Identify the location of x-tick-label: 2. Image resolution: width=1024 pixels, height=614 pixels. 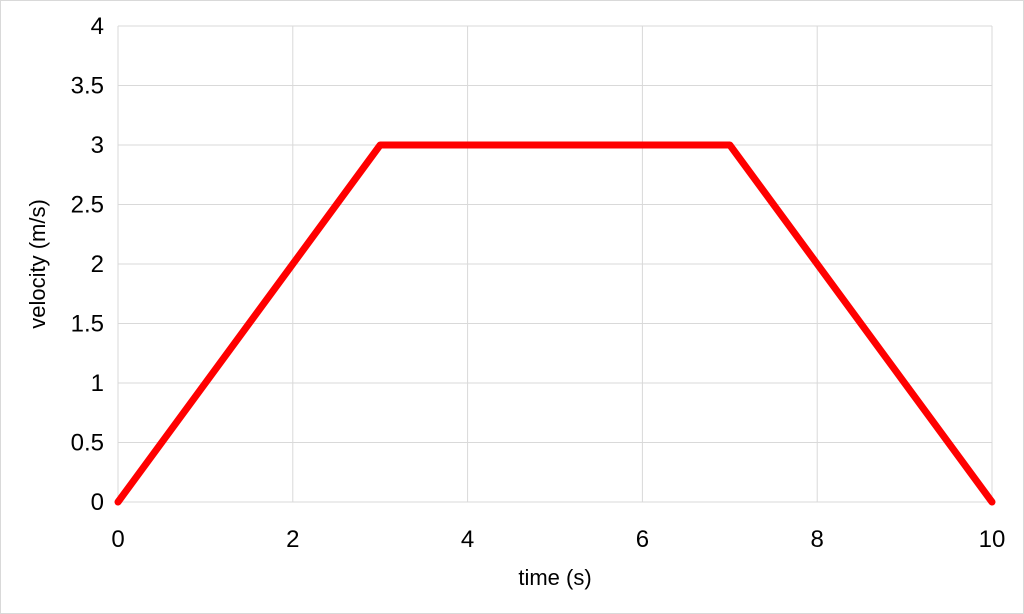
(292, 539).